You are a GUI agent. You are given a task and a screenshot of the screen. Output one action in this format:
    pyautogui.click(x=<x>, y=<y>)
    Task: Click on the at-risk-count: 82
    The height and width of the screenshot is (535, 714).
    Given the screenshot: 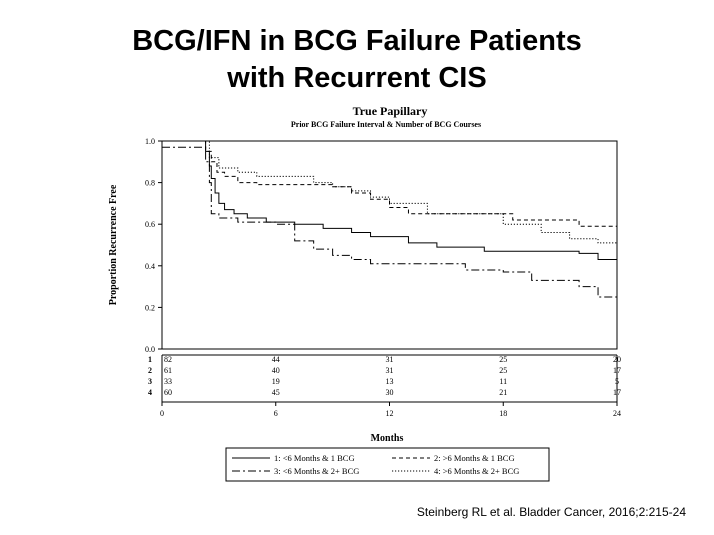 What is the action you would take?
    pyautogui.click(x=168, y=359)
    